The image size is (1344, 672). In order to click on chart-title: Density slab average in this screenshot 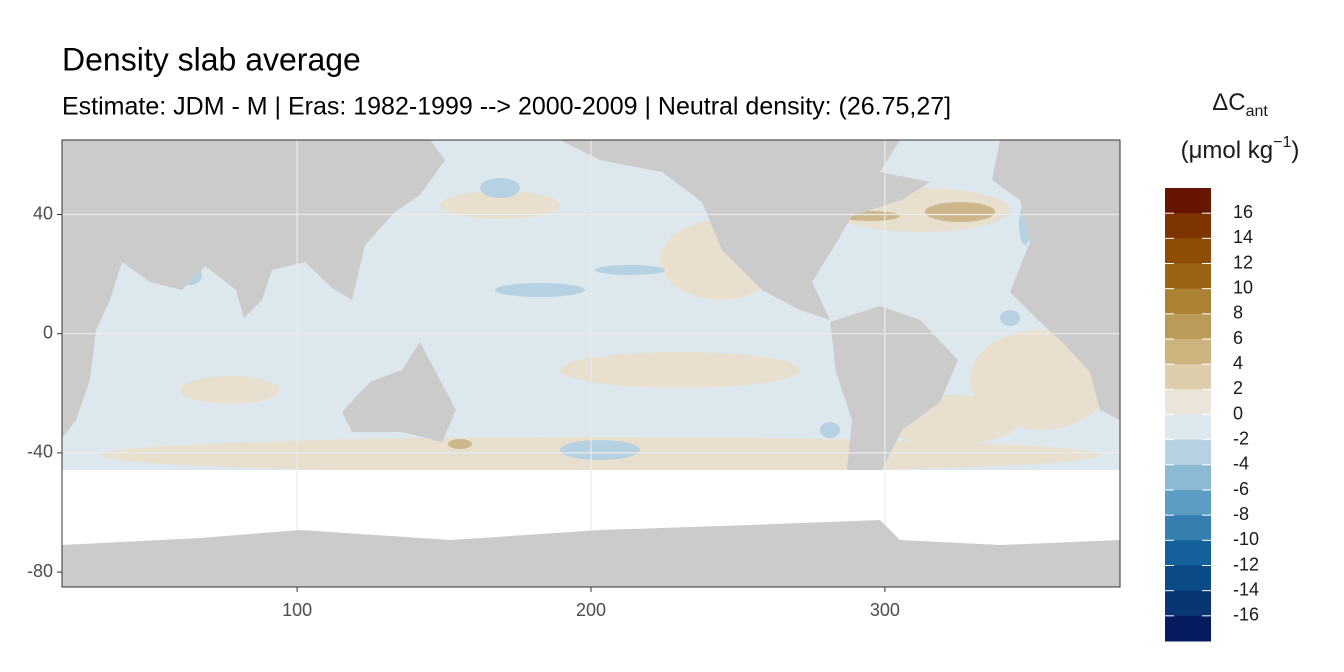, I will do `click(211, 59)`.